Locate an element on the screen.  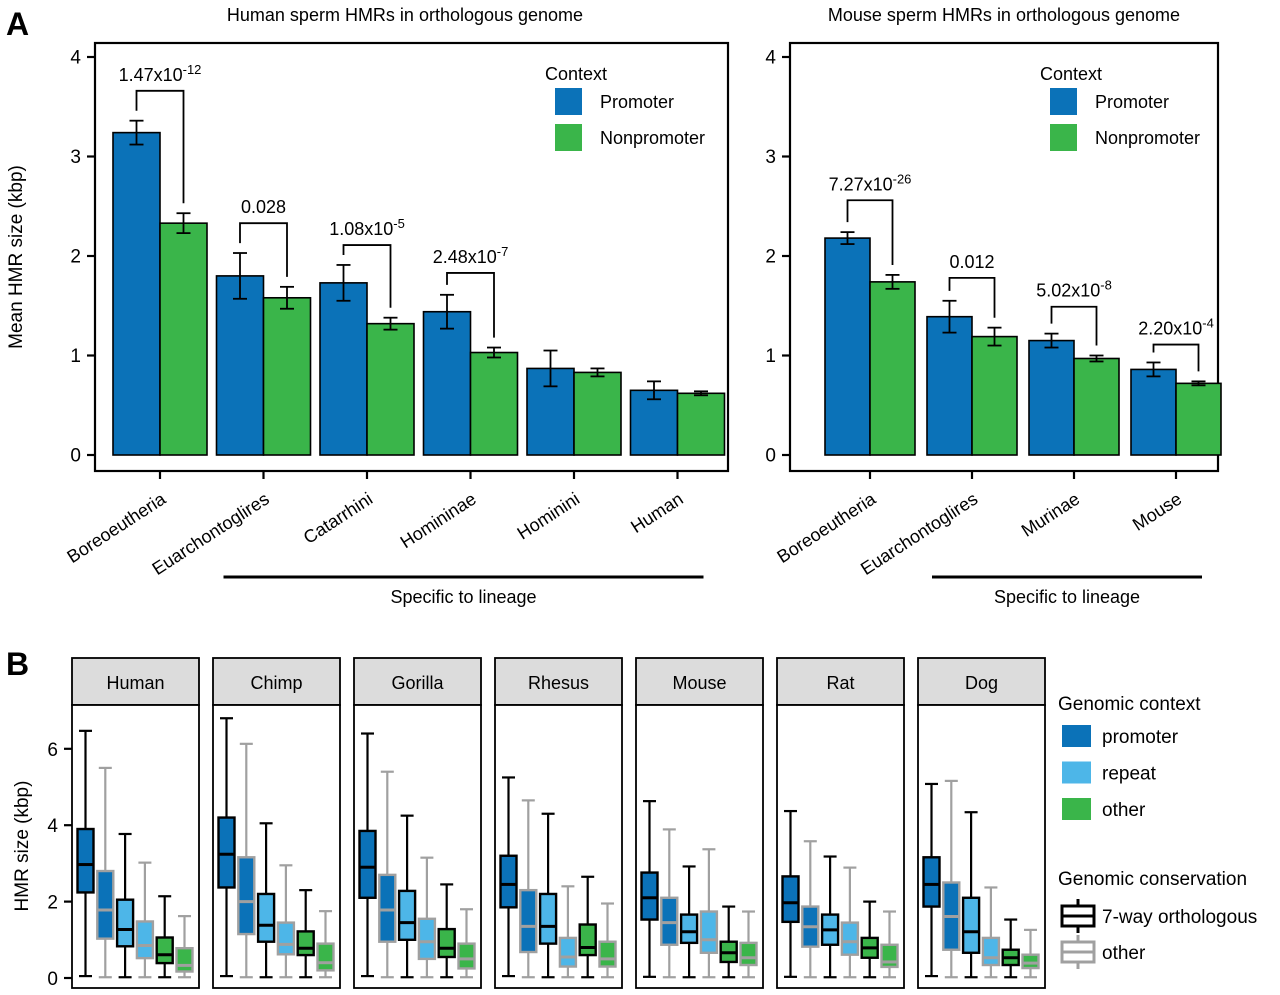
y-tick-label: 0 is located at coordinates (52, 979).